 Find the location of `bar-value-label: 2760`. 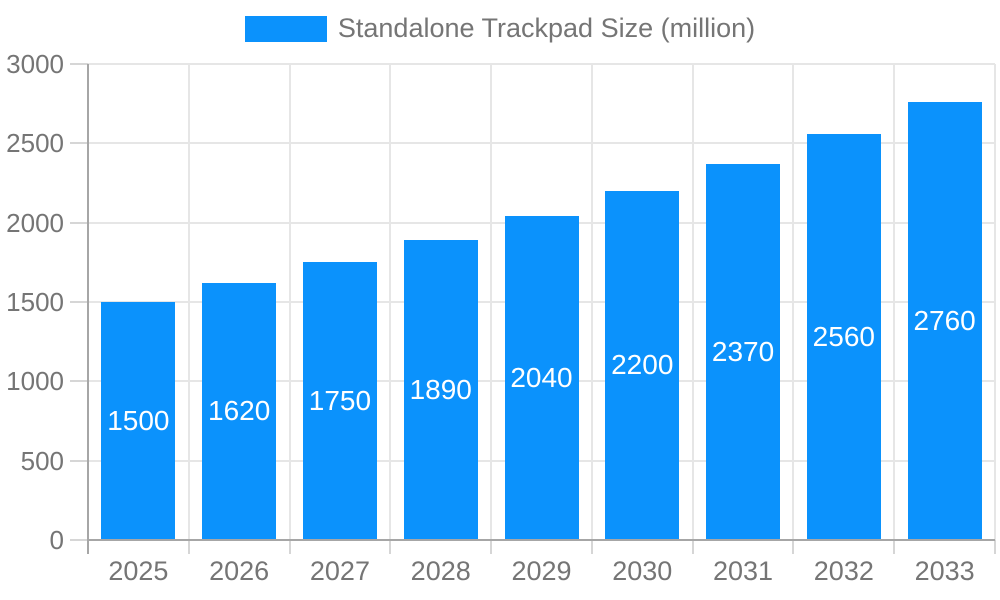

bar-value-label: 2760 is located at coordinates (944, 321).